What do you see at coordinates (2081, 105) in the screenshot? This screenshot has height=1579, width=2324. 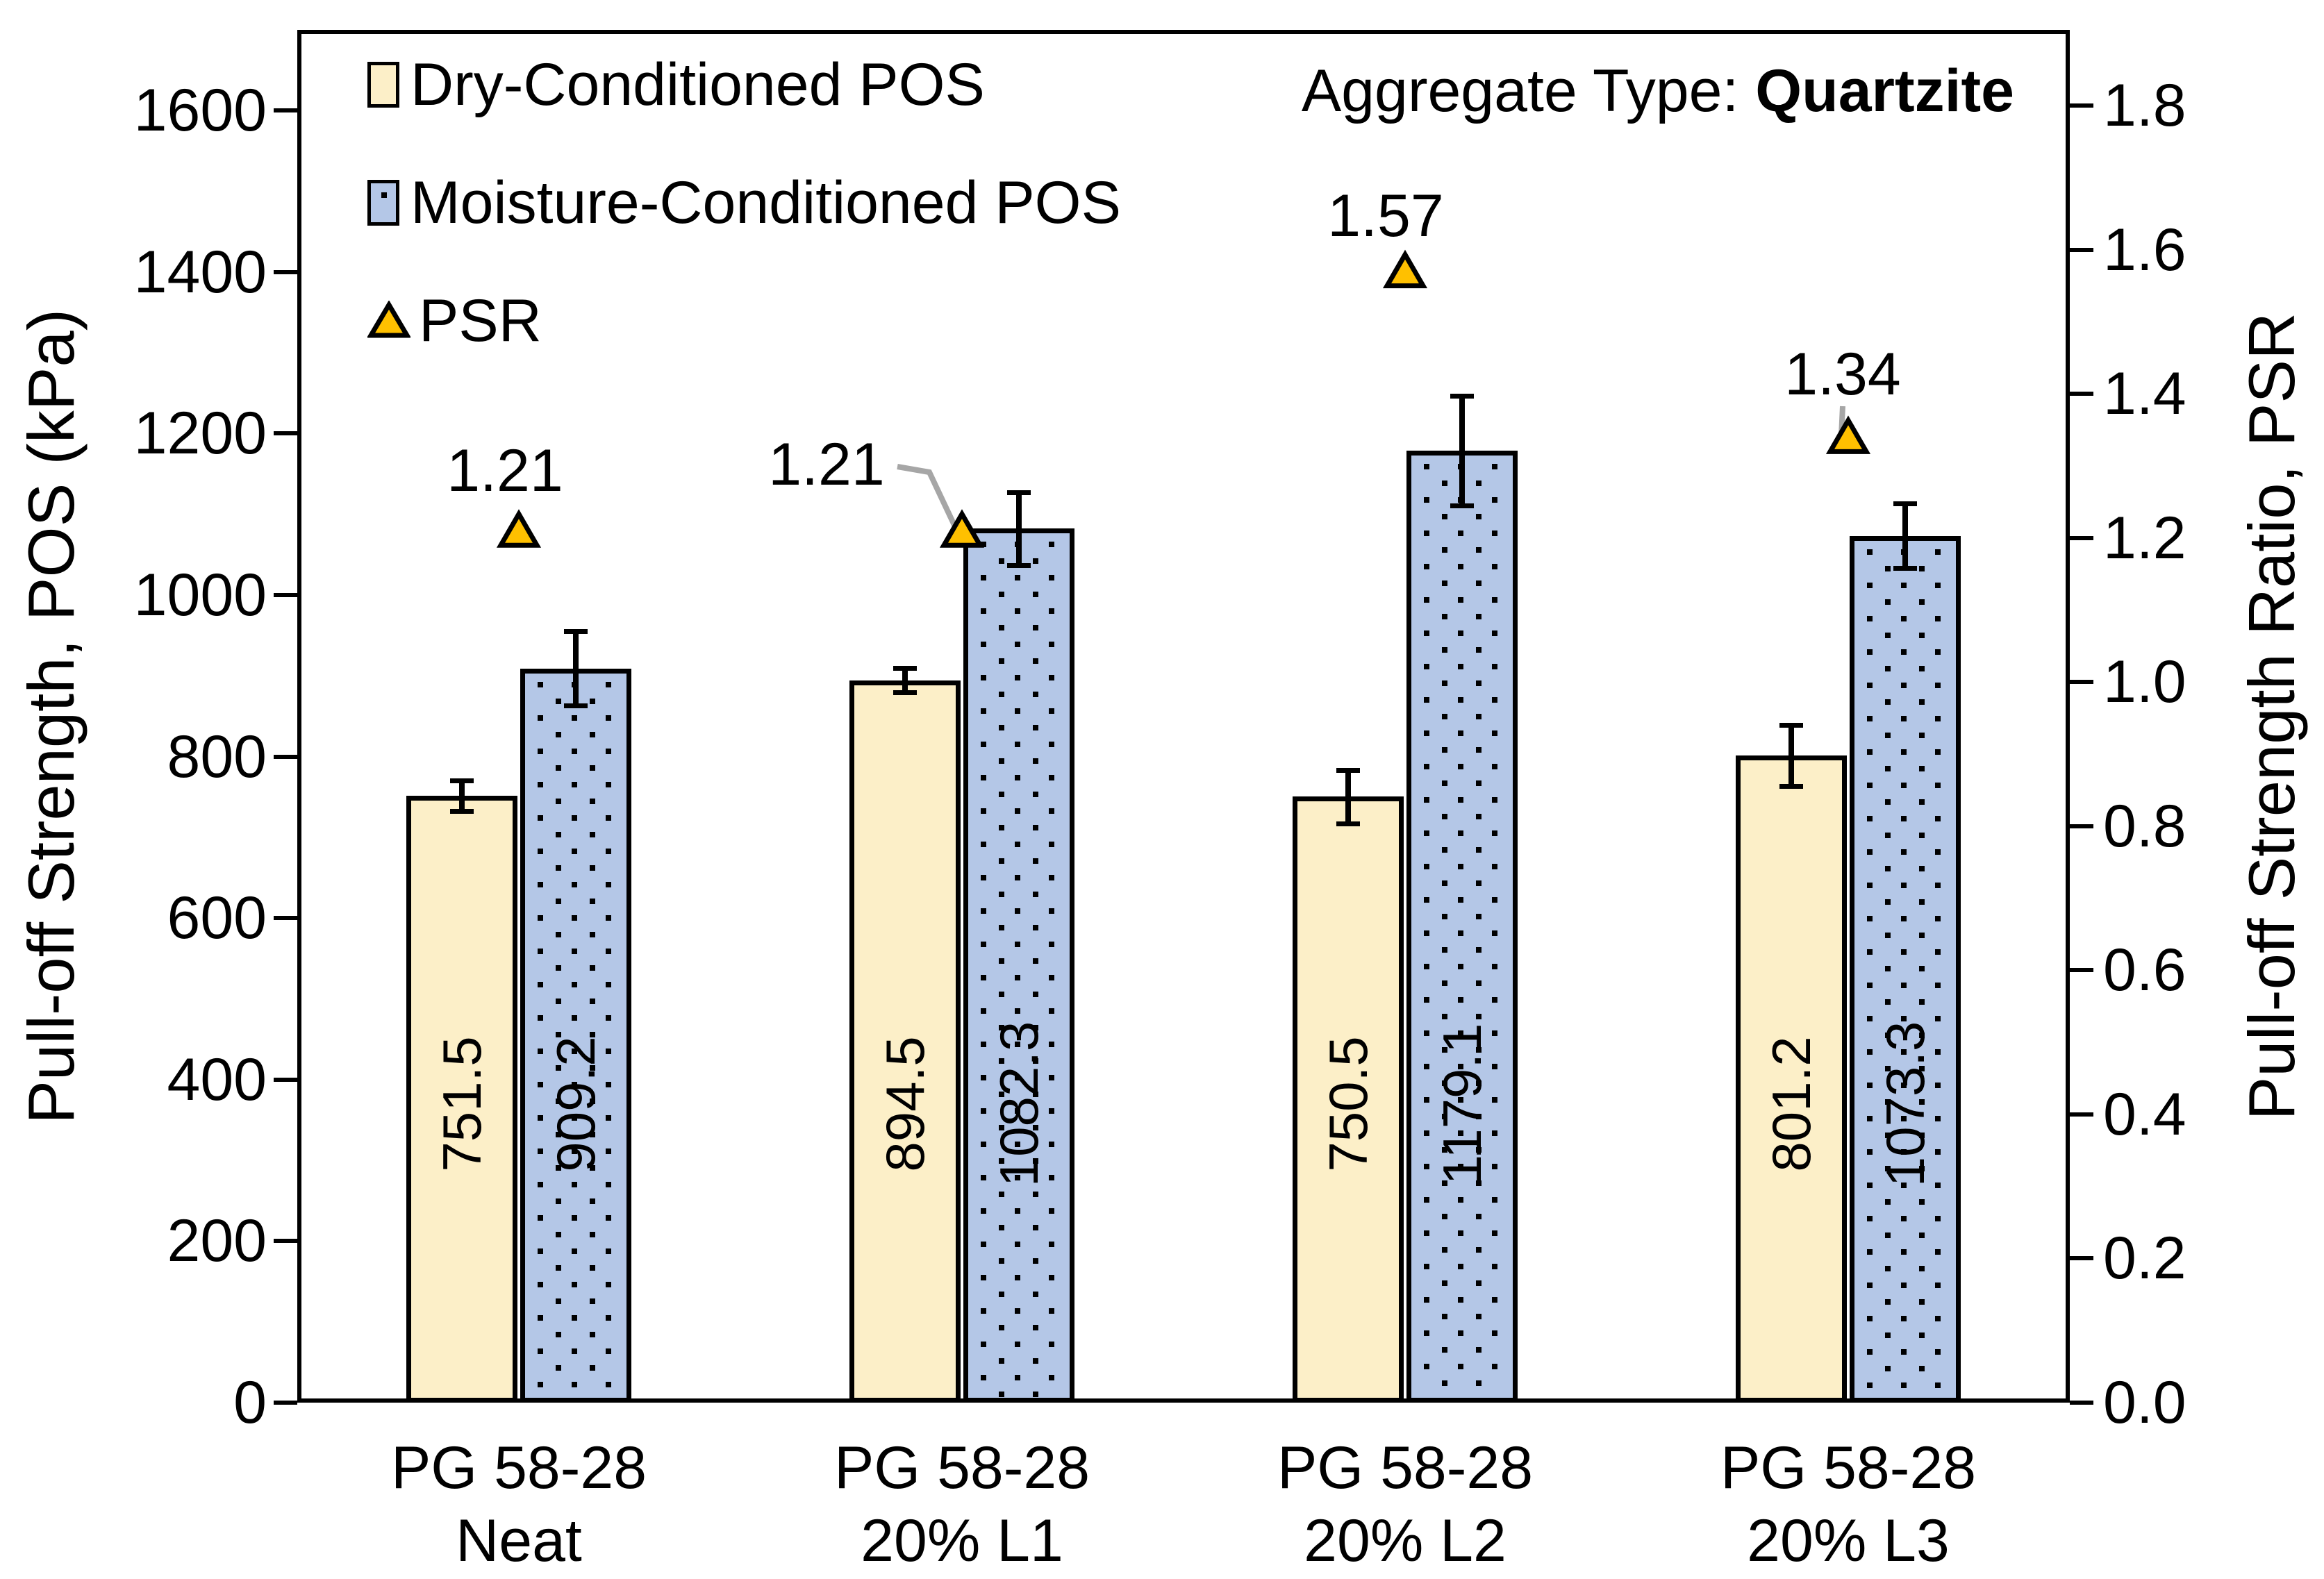 I see `right-axis-tick` at bounding box center [2081, 105].